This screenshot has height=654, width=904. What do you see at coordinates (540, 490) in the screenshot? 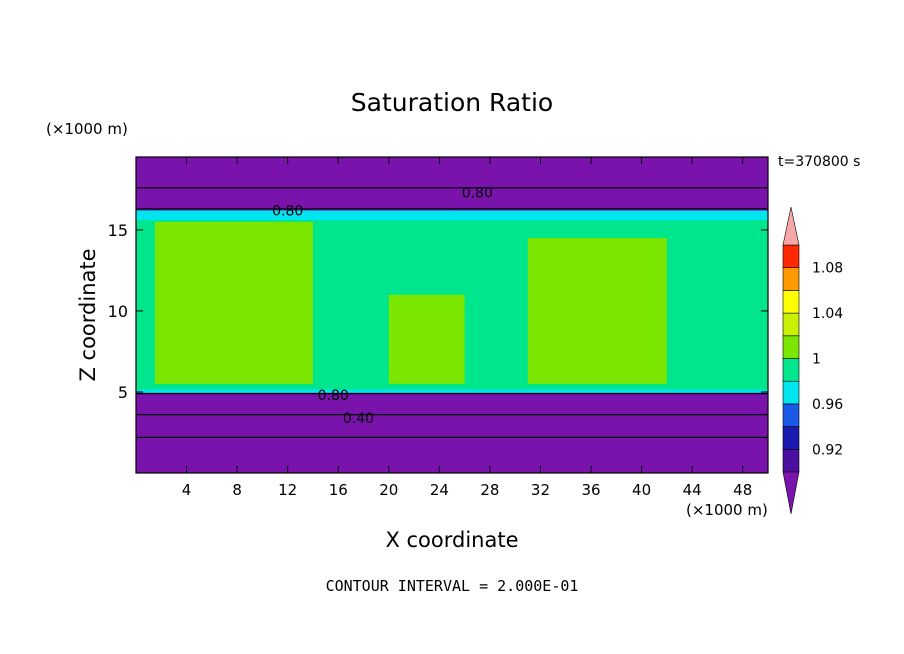
I see `x-tick-label-32: 32` at bounding box center [540, 490].